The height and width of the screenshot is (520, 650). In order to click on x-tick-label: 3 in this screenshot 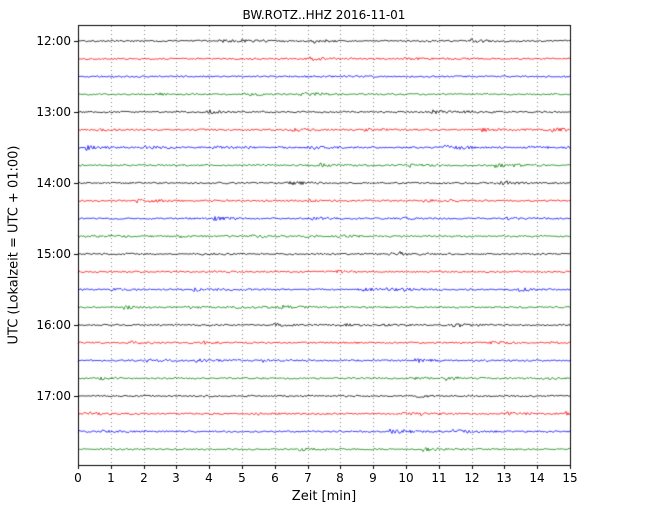, I will do `click(176, 478)`.